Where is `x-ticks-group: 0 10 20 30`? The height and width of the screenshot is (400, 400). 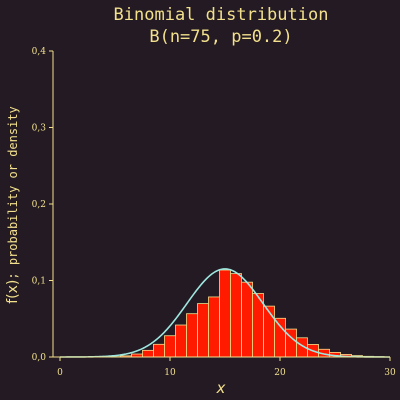
x-ticks-group: 0 10 20 30 is located at coordinates (226, 367).